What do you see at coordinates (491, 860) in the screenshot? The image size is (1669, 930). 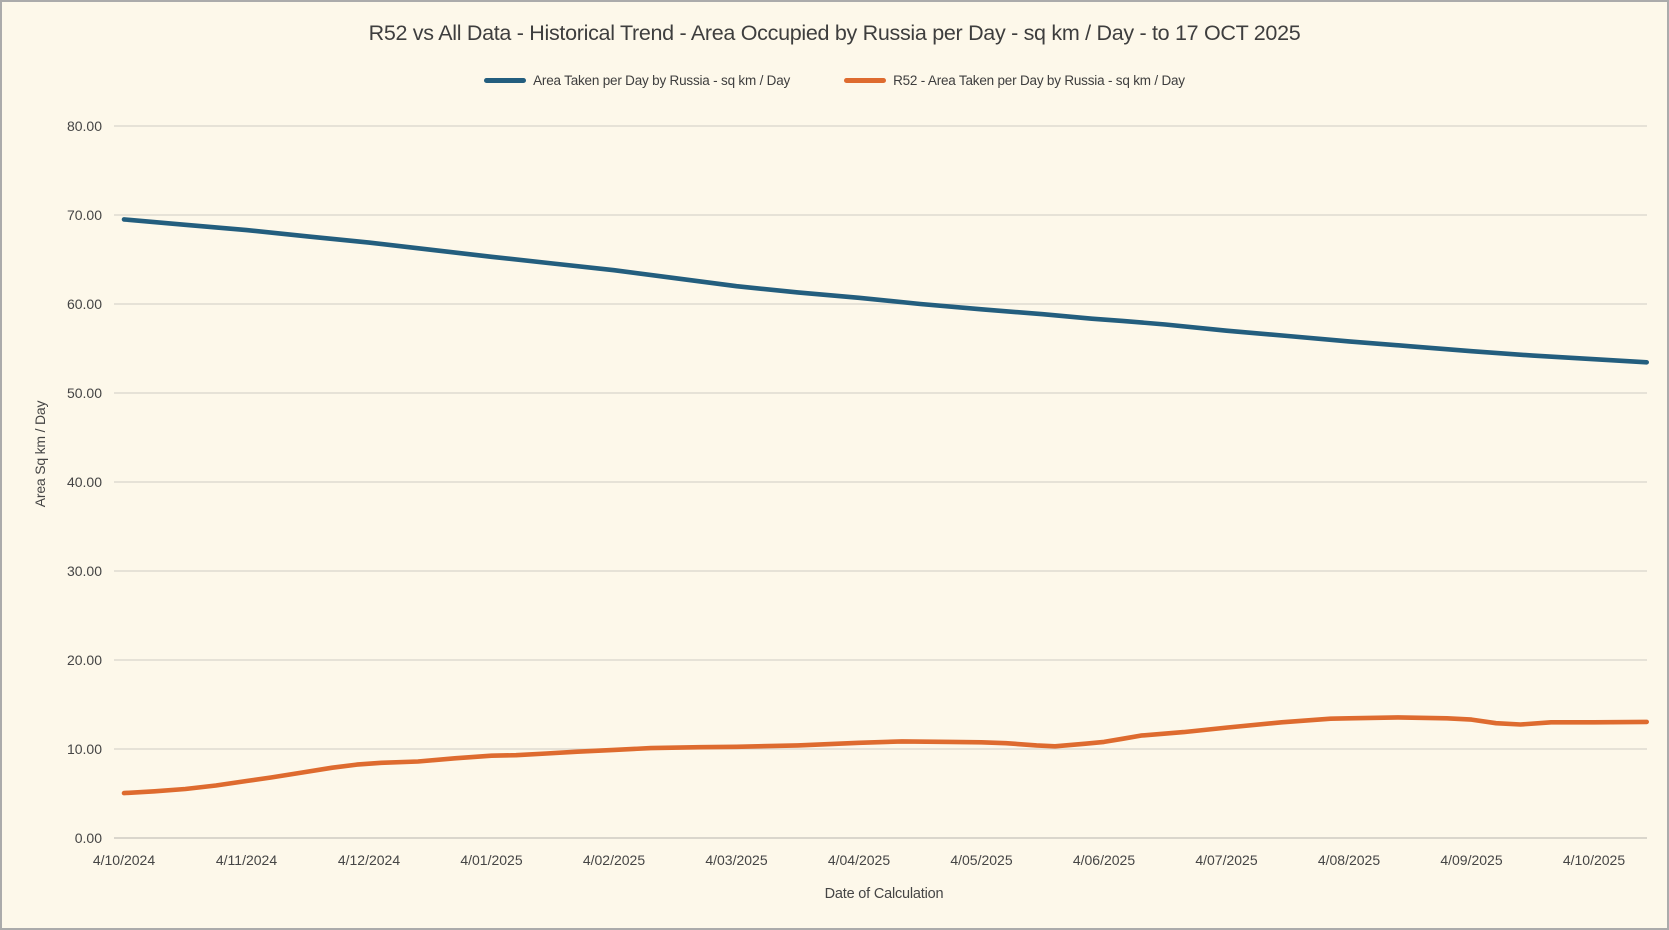 I see `x-tick-label: 4/01/2025` at bounding box center [491, 860].